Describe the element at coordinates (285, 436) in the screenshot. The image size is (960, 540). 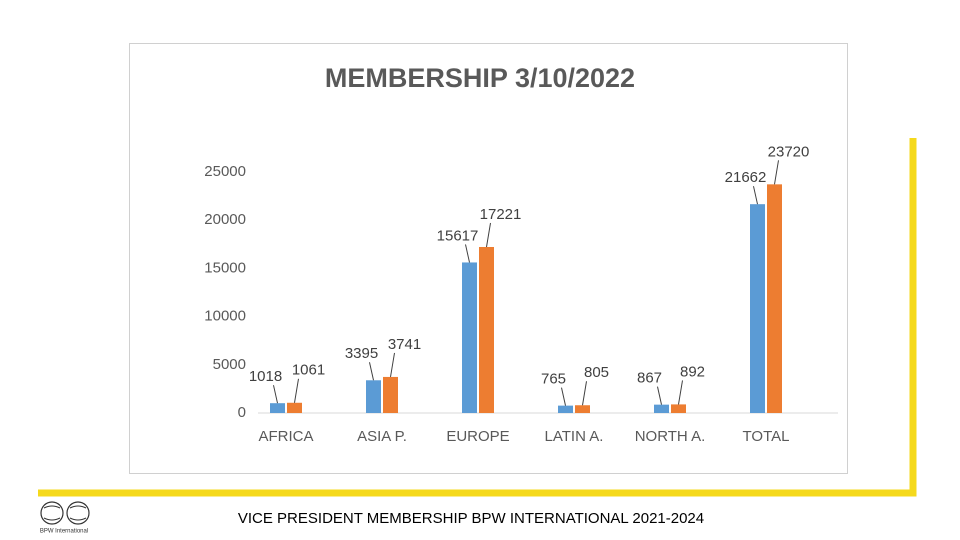
I see `x-tick-label: AFRICA` at that location.